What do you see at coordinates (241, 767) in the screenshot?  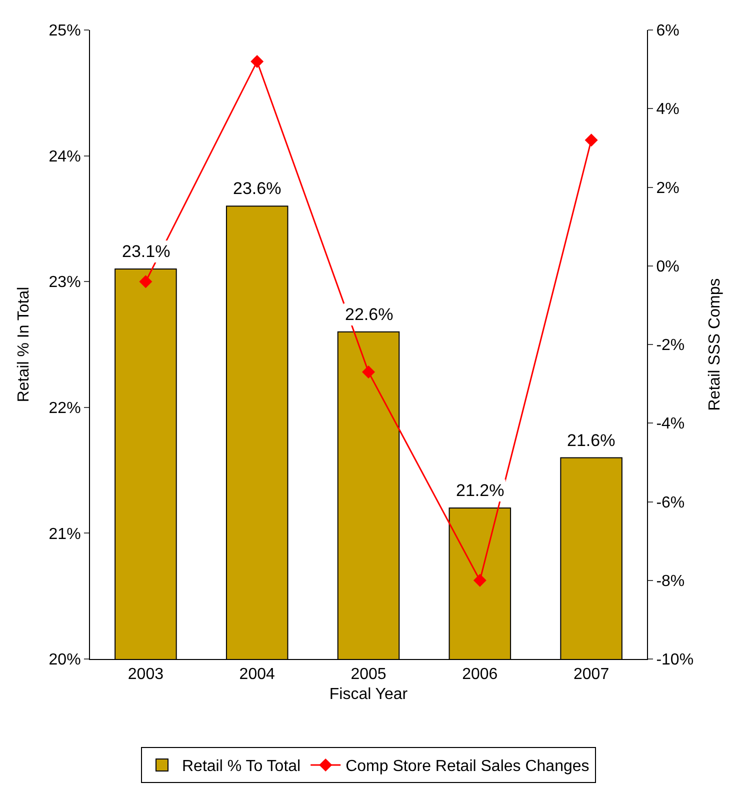 I see `legend-label: Retail % To Total` at bounding box center [241, 767].